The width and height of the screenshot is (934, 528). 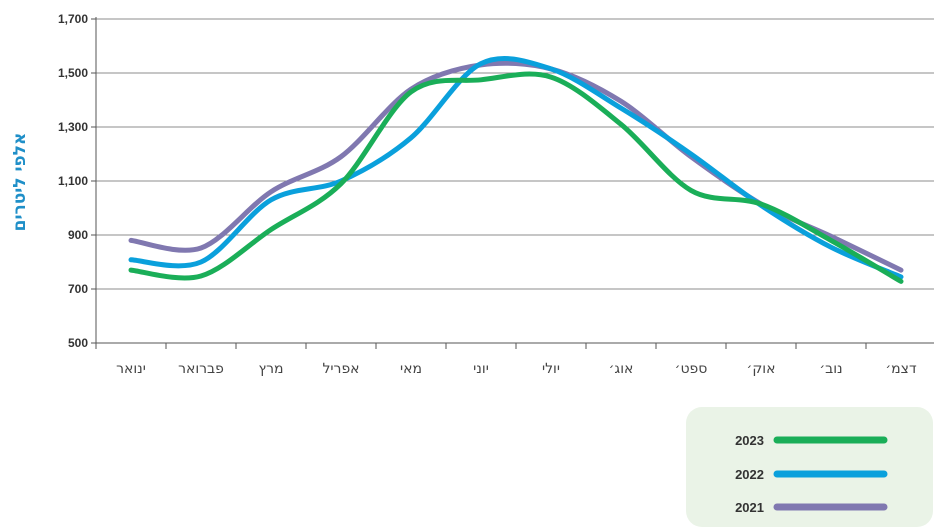 What do you see at coordinates (271, 369) in the screenshot?
I see `x-tick-label: מרץ` at bounding box center [271, 369].